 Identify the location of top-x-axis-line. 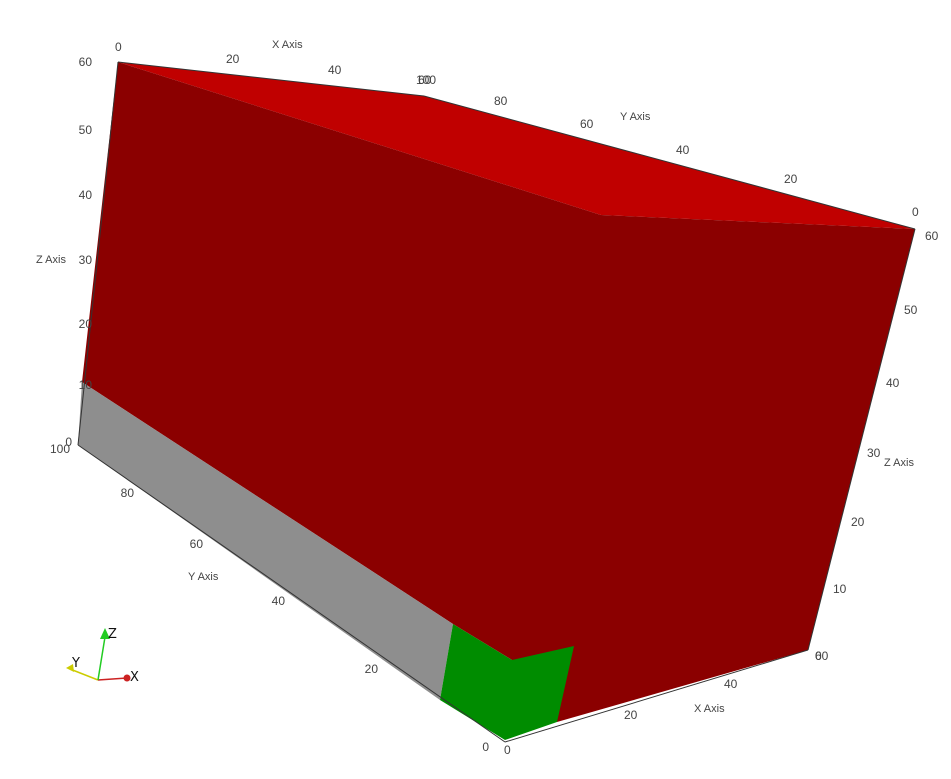
(271, 79).